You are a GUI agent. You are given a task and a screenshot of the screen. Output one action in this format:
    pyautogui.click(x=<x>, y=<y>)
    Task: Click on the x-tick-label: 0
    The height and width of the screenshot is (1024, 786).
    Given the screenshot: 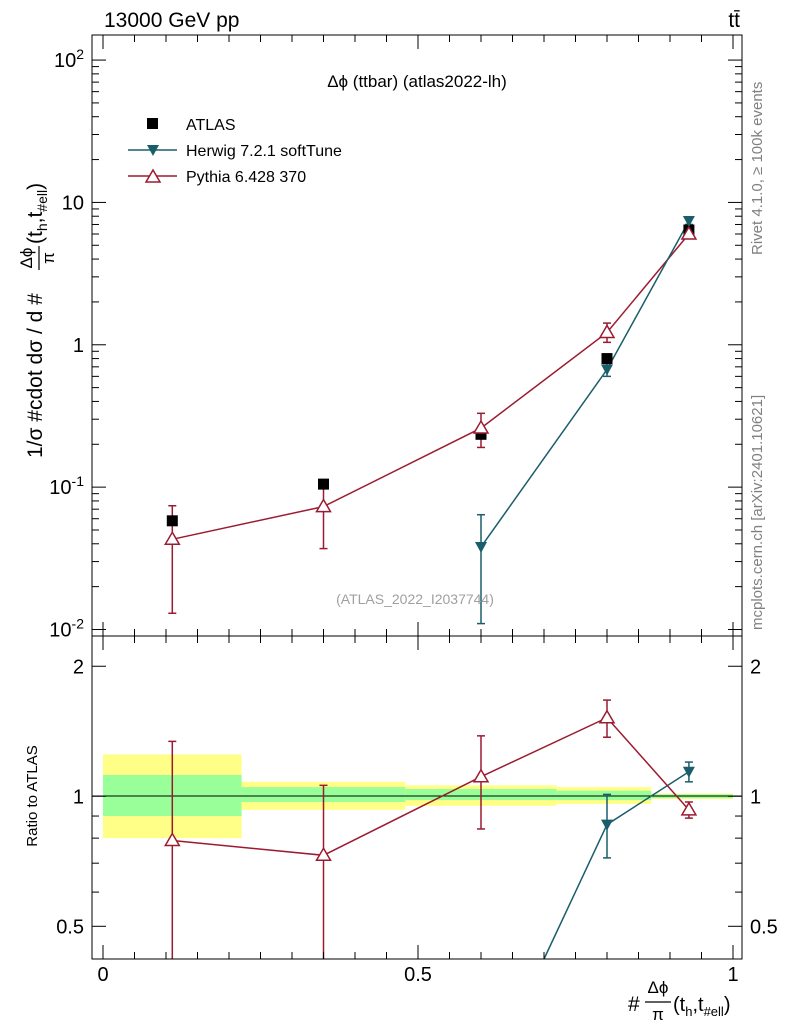 What is the action you would take?
    pyautogui.click(x=102, y=975)
    